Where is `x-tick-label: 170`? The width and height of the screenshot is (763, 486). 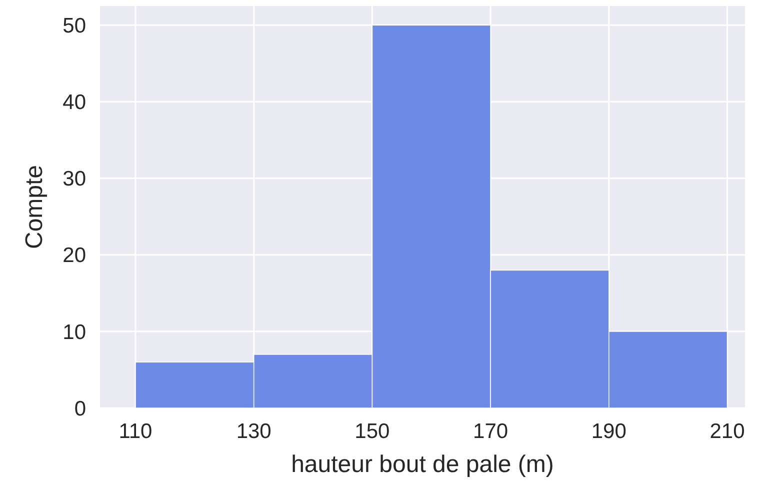
x-tick-label: 170 is located at coordinates (490, 431).